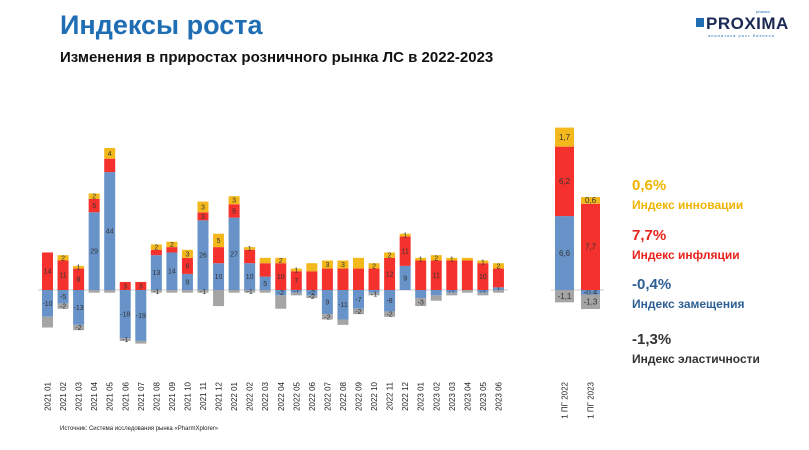  I want to click on monthly-label-infl-1: 11, so click(62, 276).